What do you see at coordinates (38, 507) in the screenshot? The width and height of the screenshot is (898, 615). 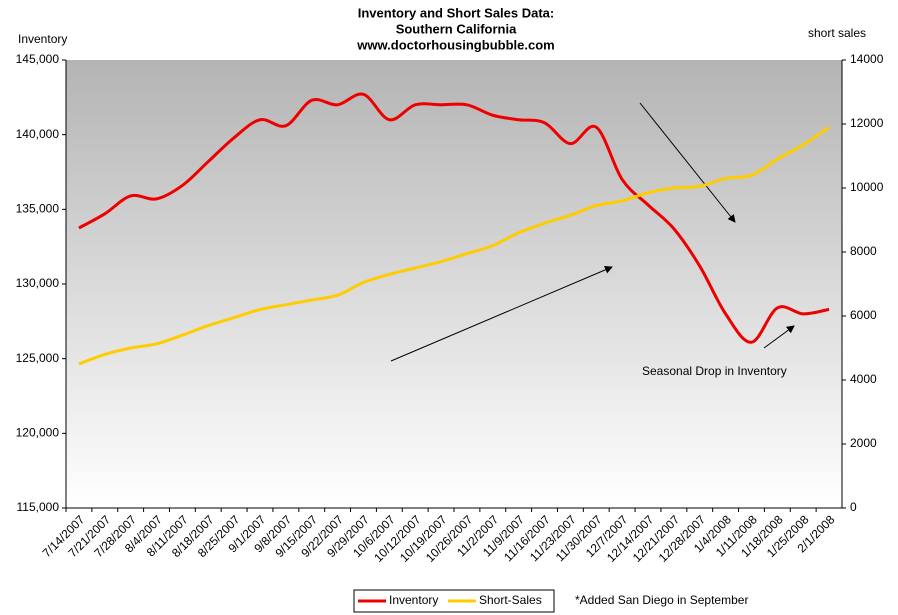 I see `y-tick-label: 115,000` at bounding box center [38, 507].